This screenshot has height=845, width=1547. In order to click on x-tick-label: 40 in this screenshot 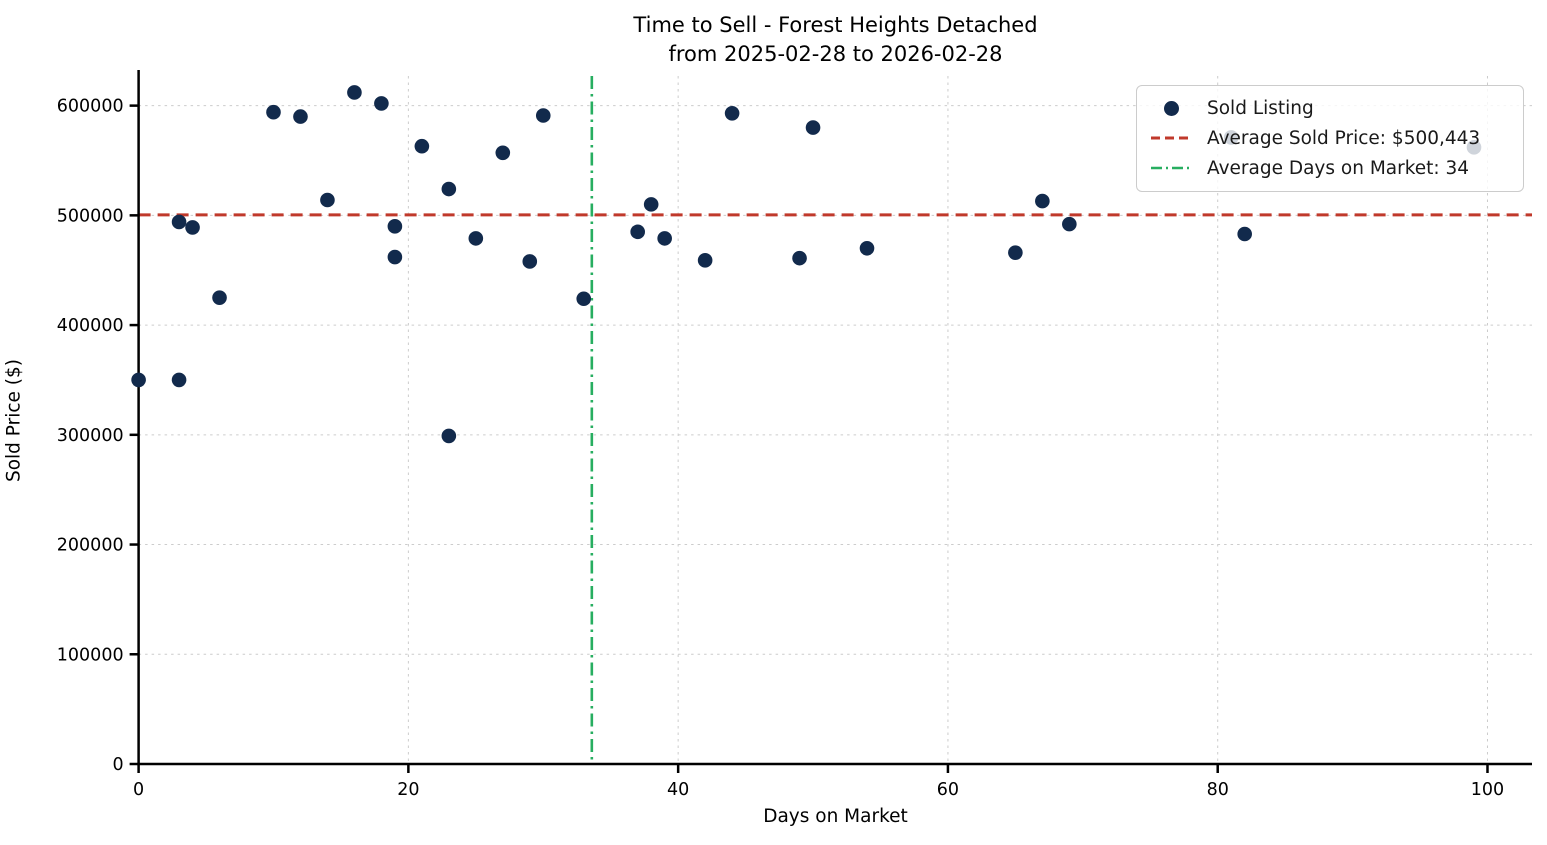, I will do `click(678, 790)`.